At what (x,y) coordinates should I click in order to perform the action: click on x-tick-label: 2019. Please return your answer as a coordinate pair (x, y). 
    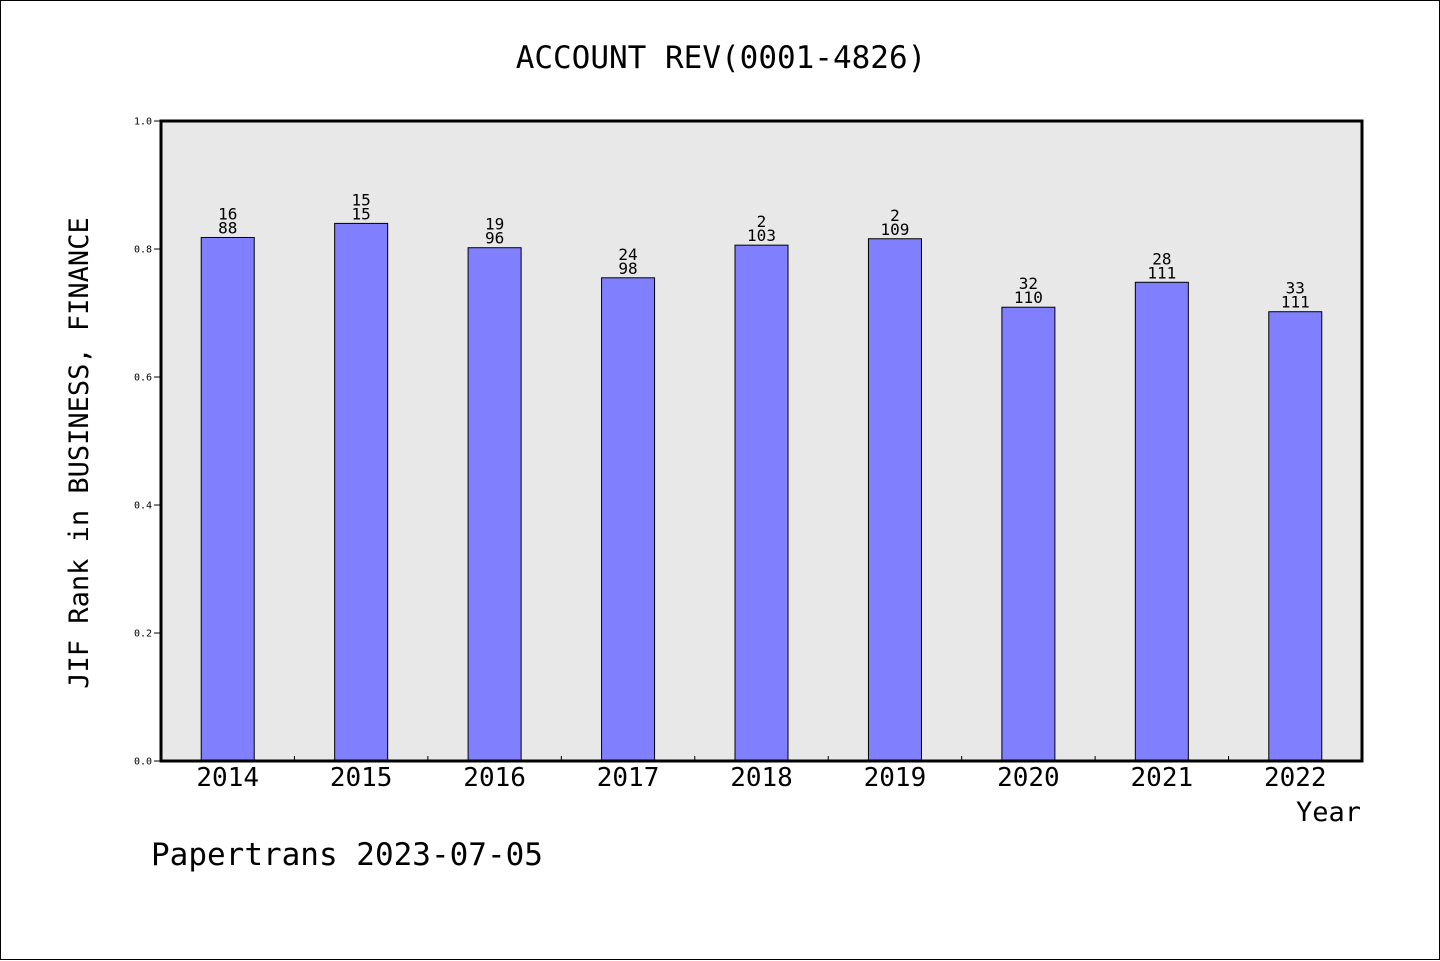
    Looking at the image, I should click on (895, 778).